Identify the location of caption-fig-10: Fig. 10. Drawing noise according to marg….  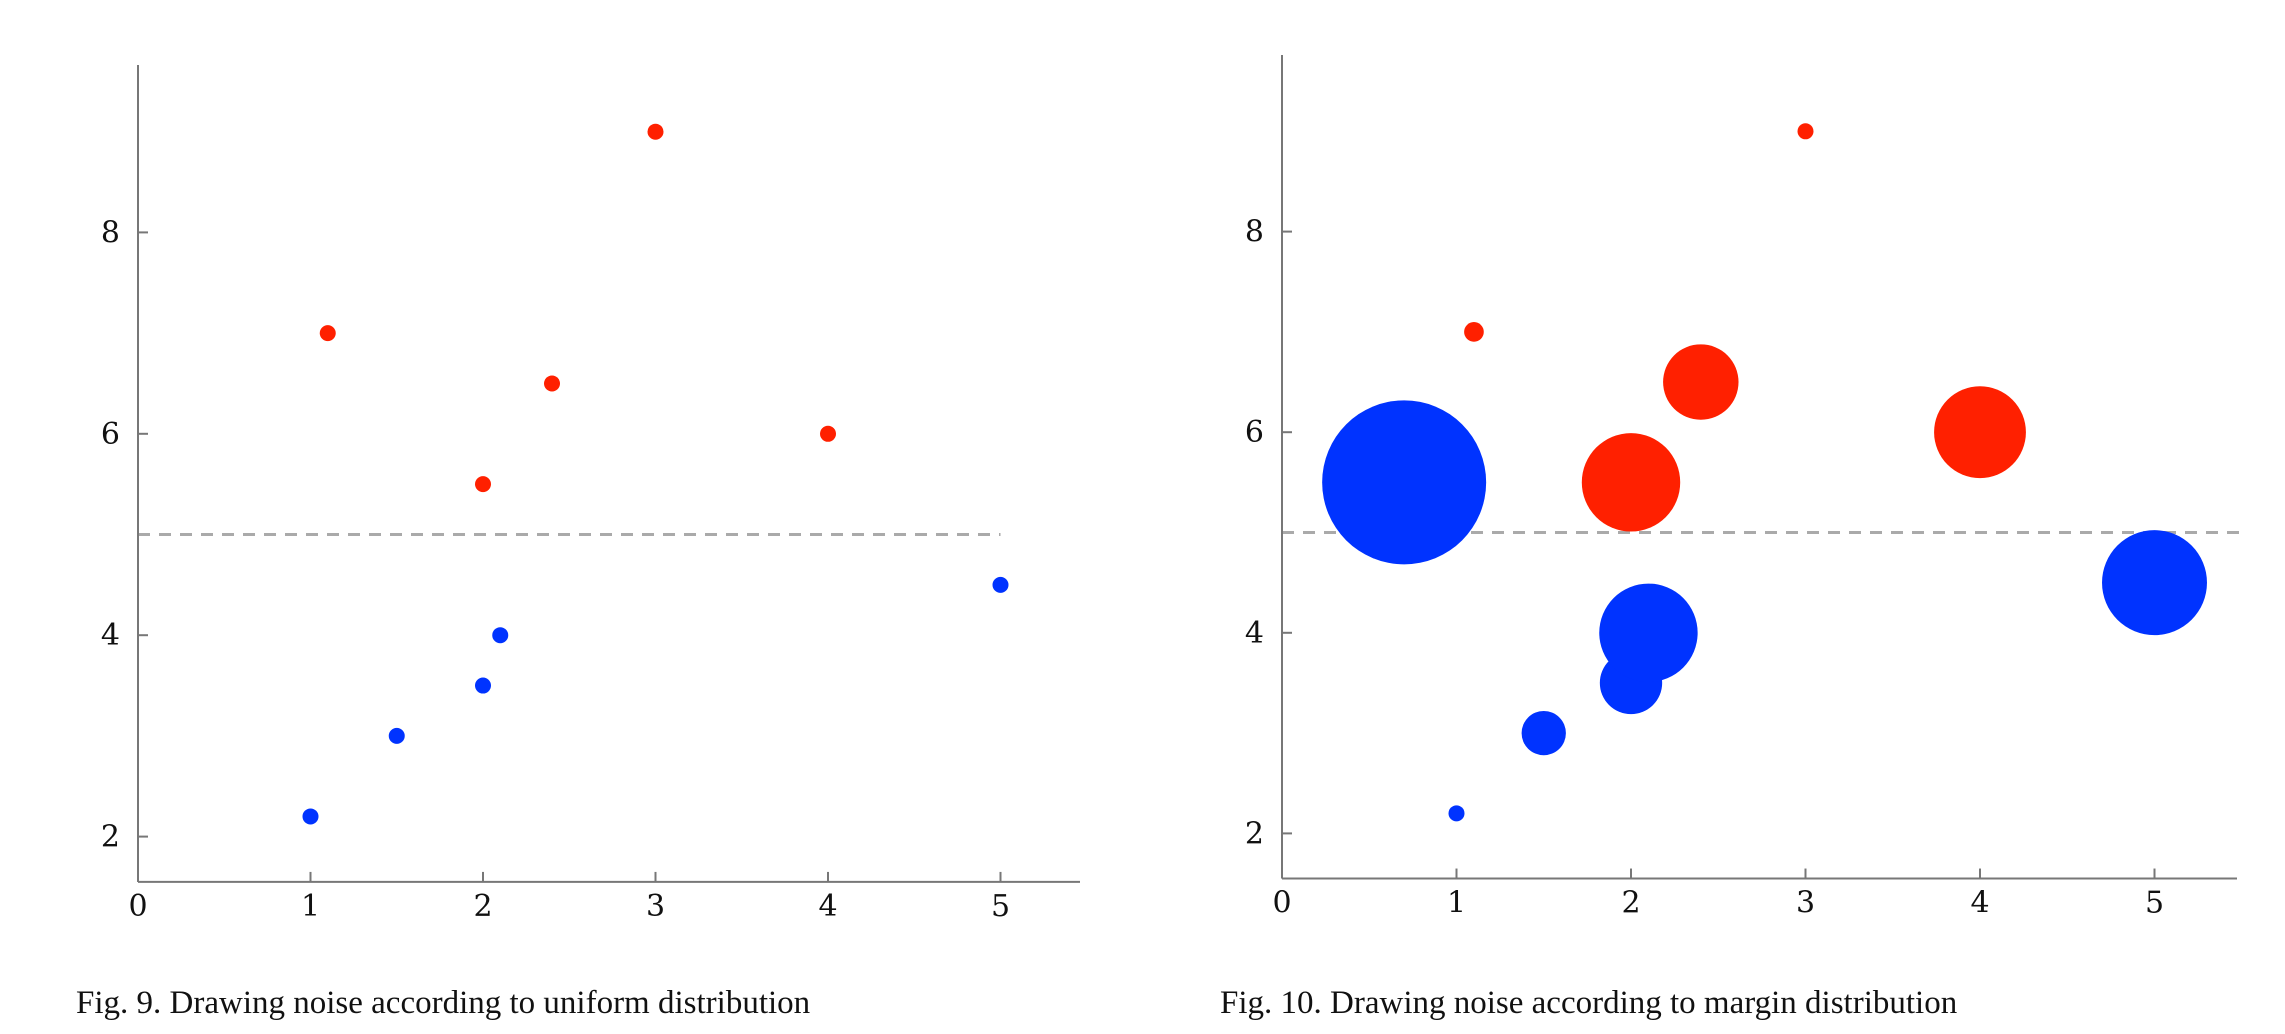
(1589, 1003).